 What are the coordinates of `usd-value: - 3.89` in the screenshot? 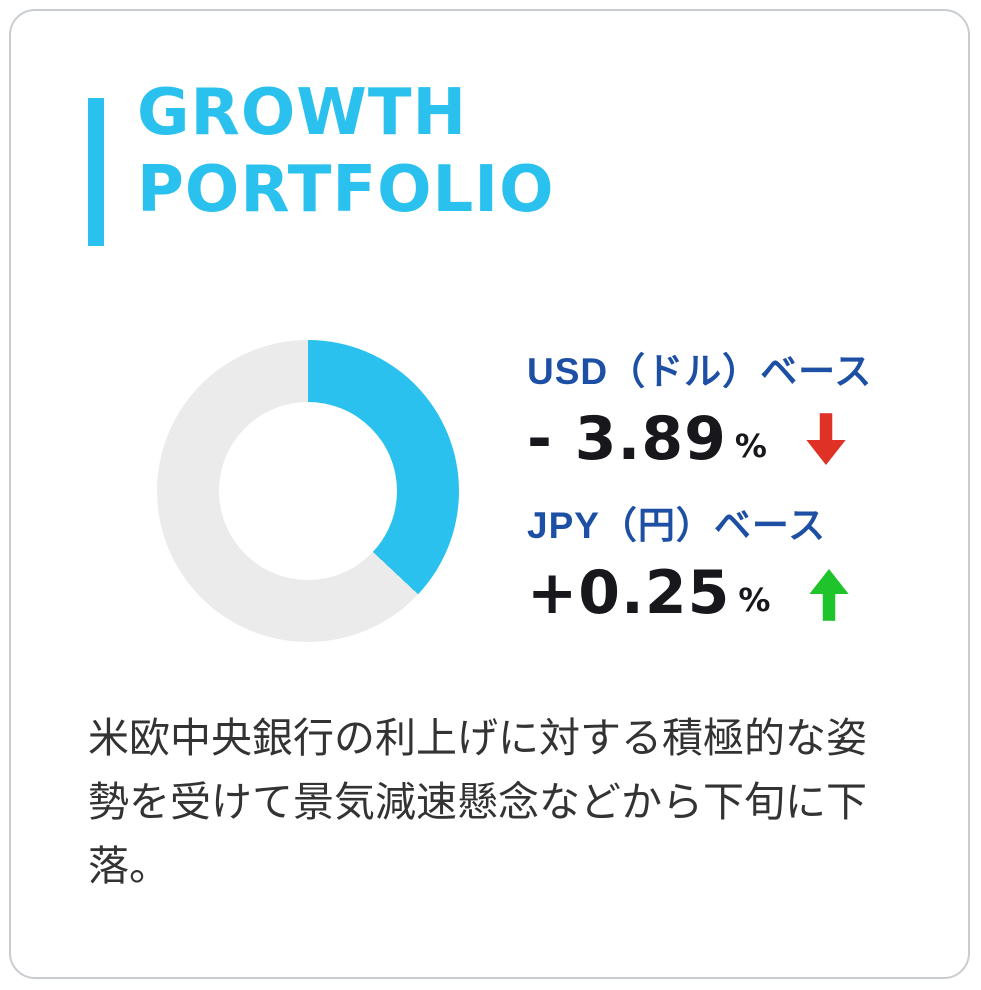 It's located at (627, 439).